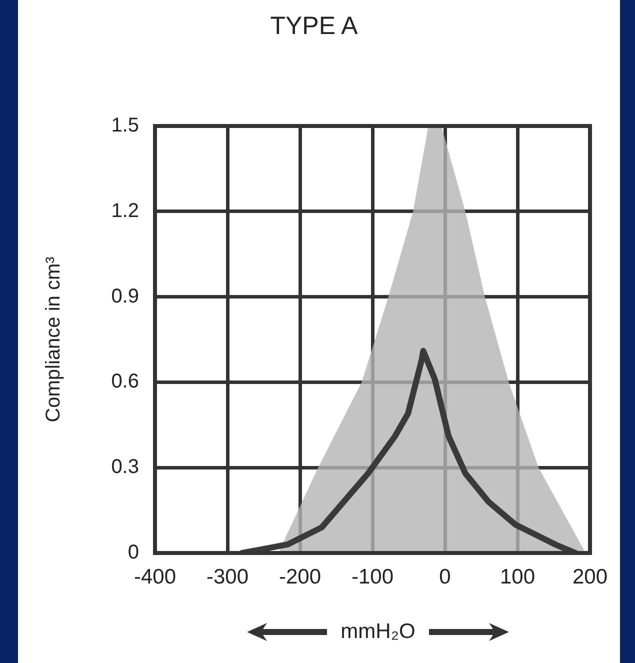 The width and height of the screenshot is (635, 663). What do you see at coordinates (314, 26) in the screenshot?
I see `chart-title: TYPE A` at bounding box center [314, 26].